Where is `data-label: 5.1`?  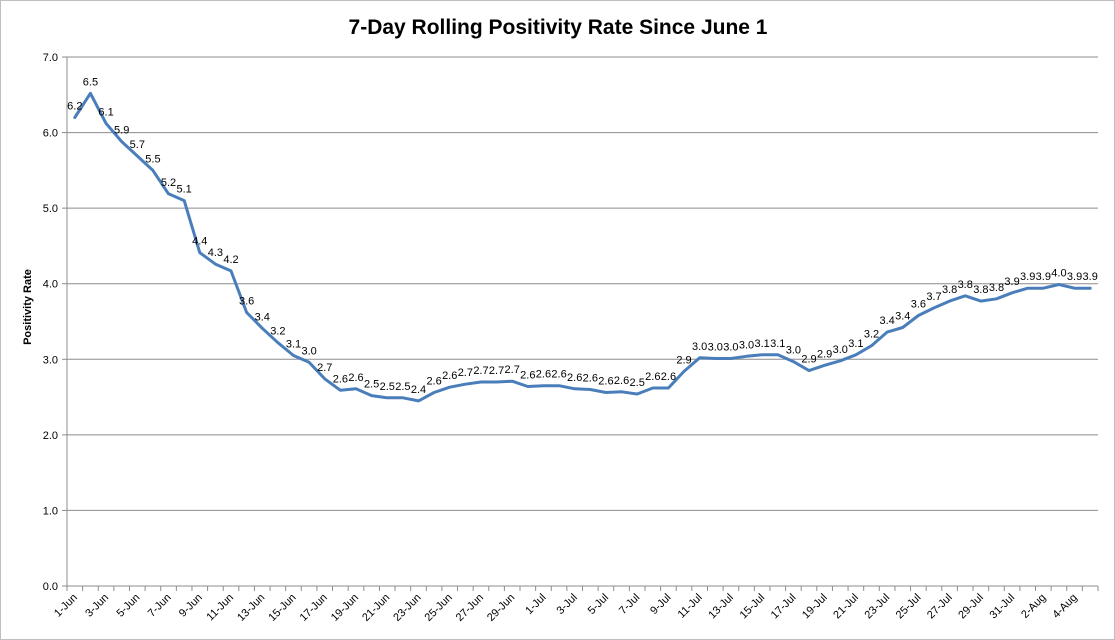
data-label: 5.1 is located at coordinates (184, 190).